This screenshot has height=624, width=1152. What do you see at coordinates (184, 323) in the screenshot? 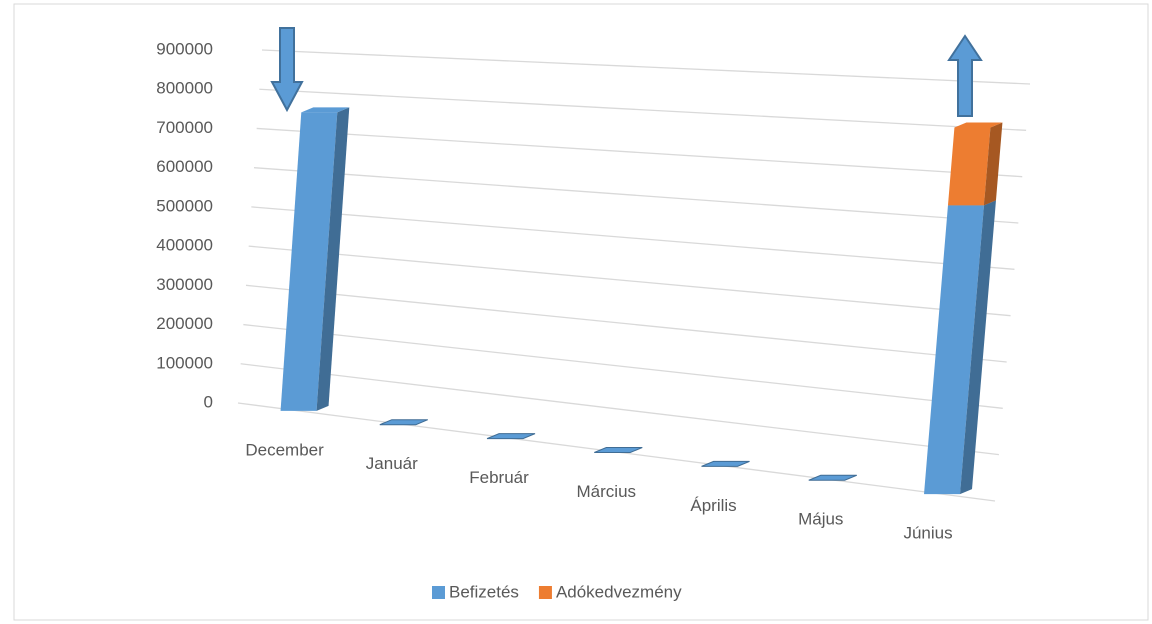
I see `y-tick-label: 200000` at bounding box center [184, 323].